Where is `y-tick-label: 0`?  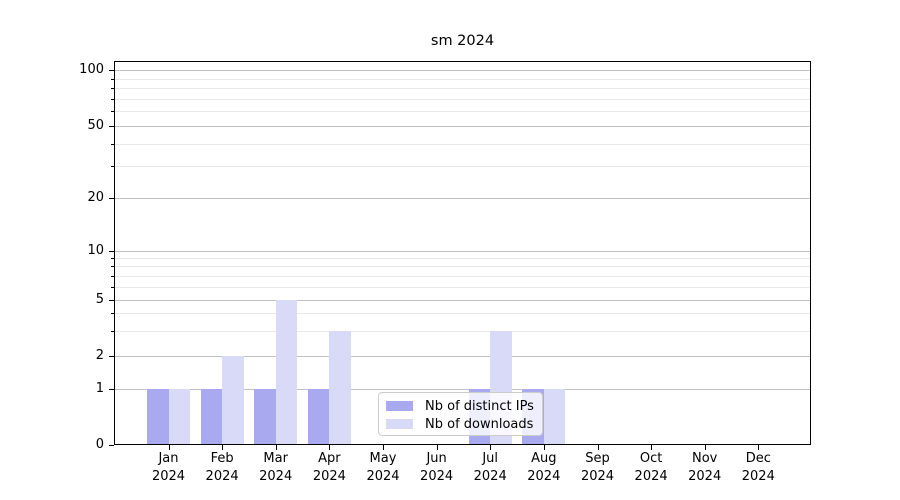
y-tick-label: 0 is located at coordinates (99, 444).